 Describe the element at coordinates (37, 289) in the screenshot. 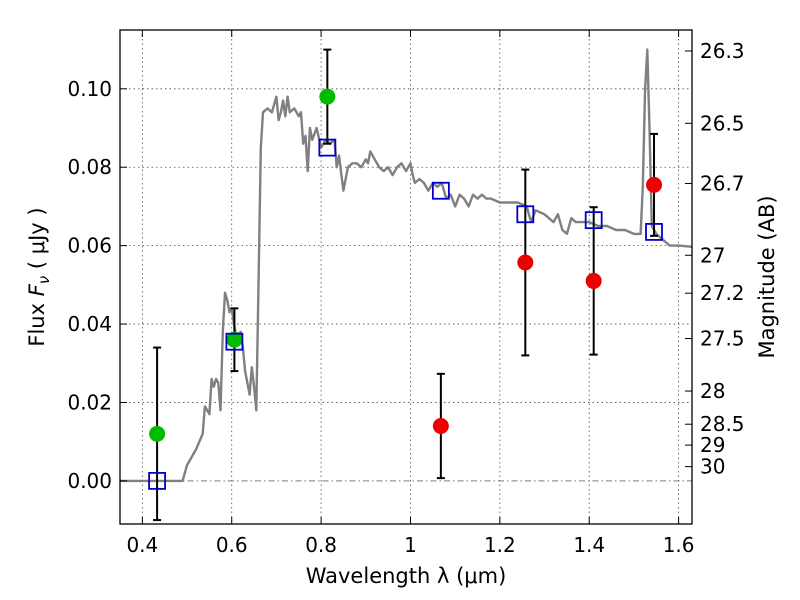

I see `y-axis-label-var: F` at that location.